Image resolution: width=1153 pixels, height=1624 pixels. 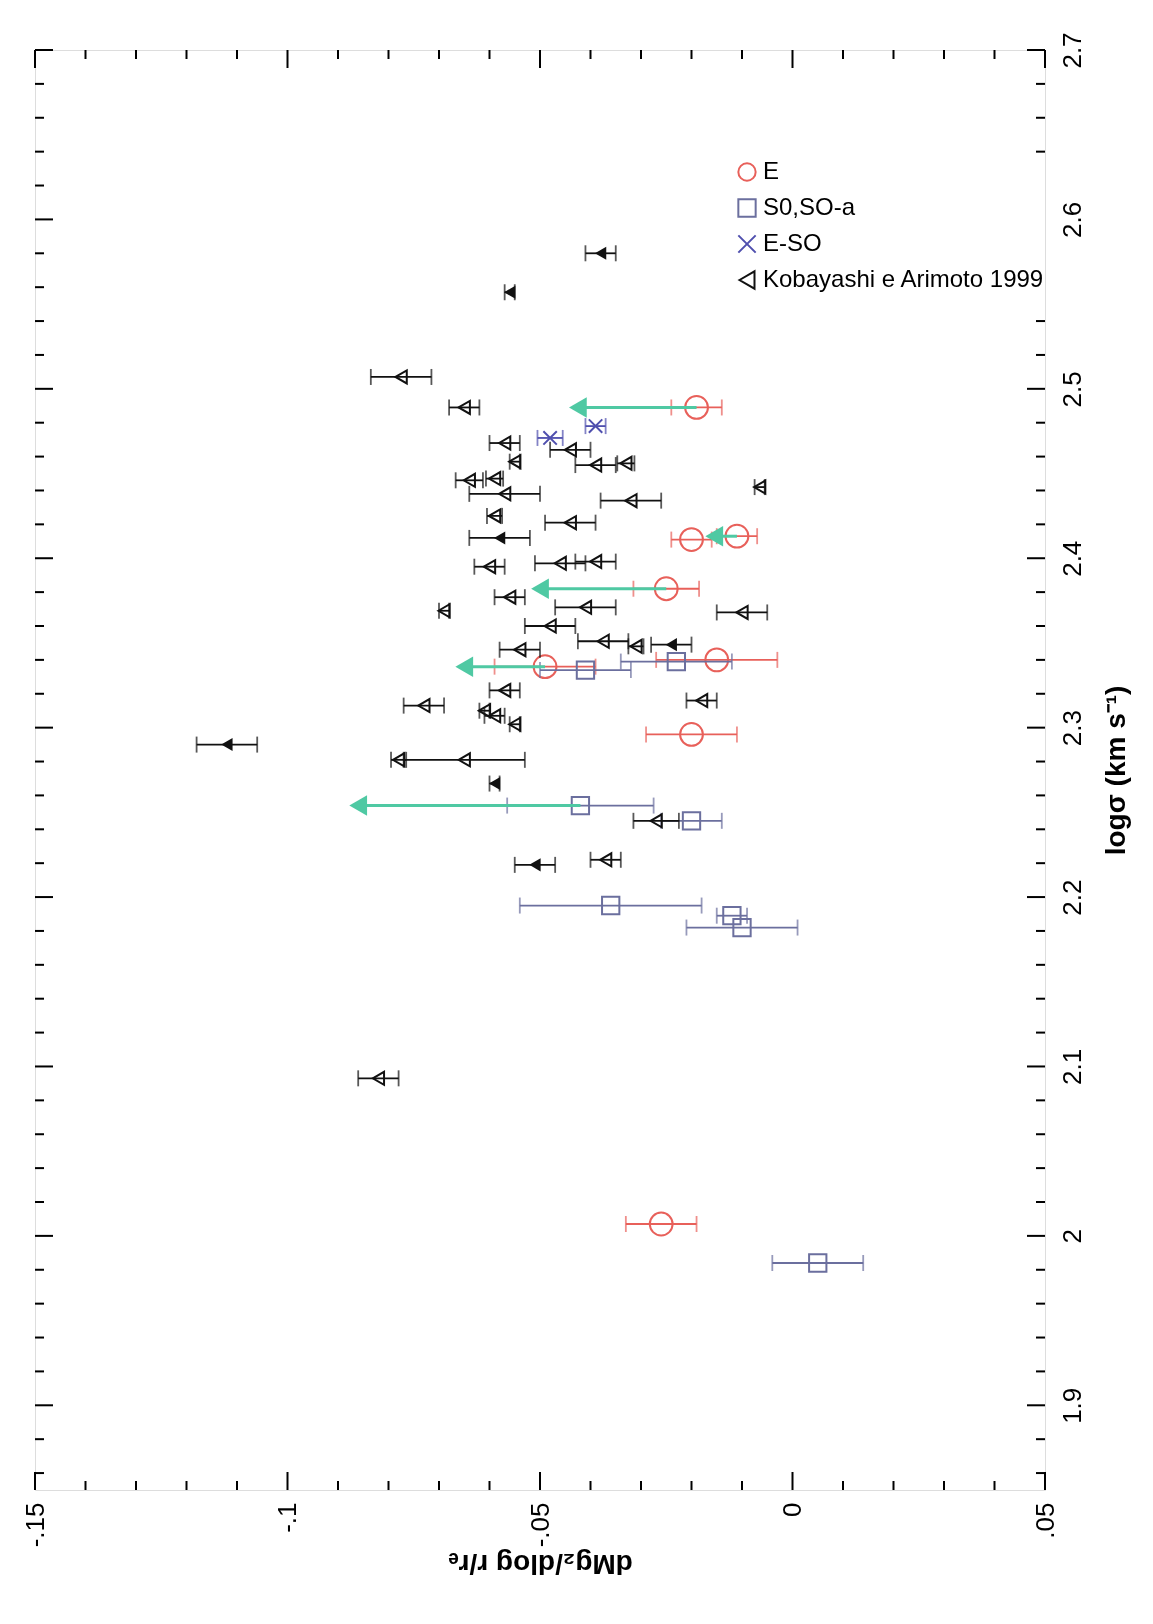 What do you see at coordinates (539, 1525) in the screenshot?
I see `x-tick-label: -.05` at bounding box center [539, 1525].